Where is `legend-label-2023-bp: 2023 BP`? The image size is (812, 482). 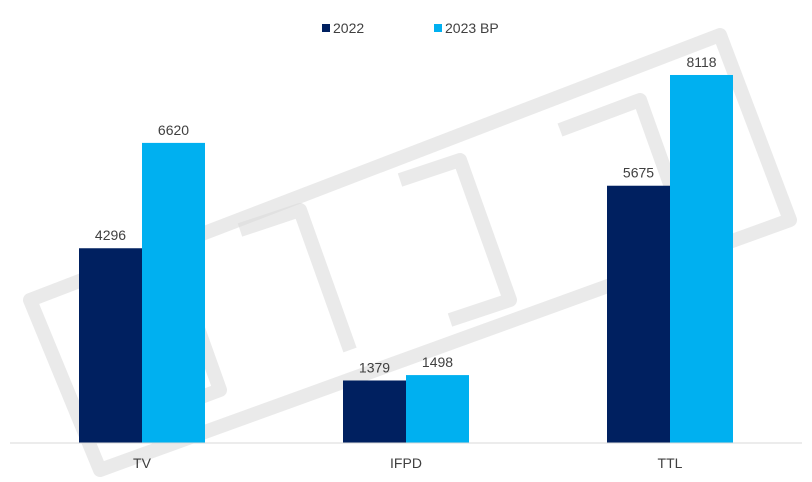
legend-label-2023-bp: 2023 BP is located at coordinates (472, 28).